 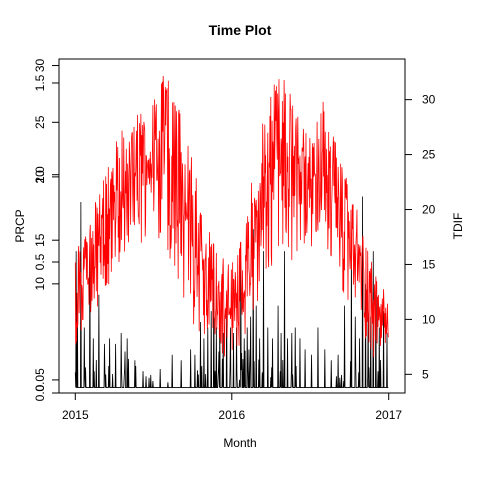 What do you see at coordinates (40, 392) in the screenshot?
I see `y-tick-label-left: 0.0` at bounding box center [40, 392].